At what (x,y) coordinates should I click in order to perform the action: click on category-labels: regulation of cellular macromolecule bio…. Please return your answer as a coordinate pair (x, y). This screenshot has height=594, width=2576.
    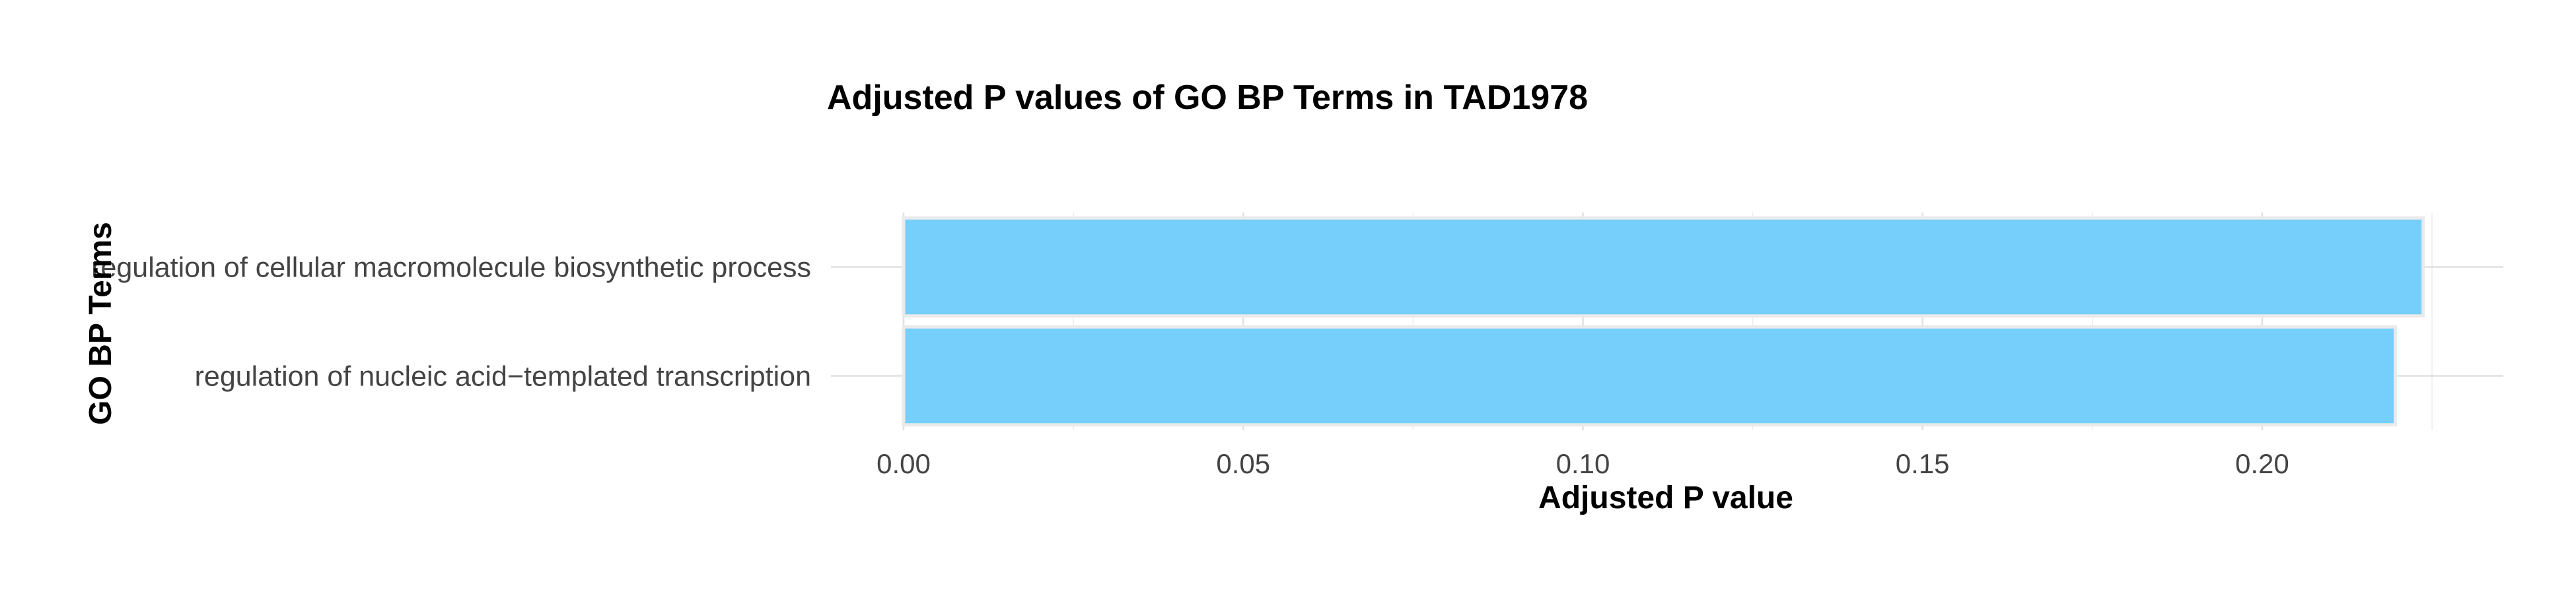
    Looking at the image, I should click on (451, 322).